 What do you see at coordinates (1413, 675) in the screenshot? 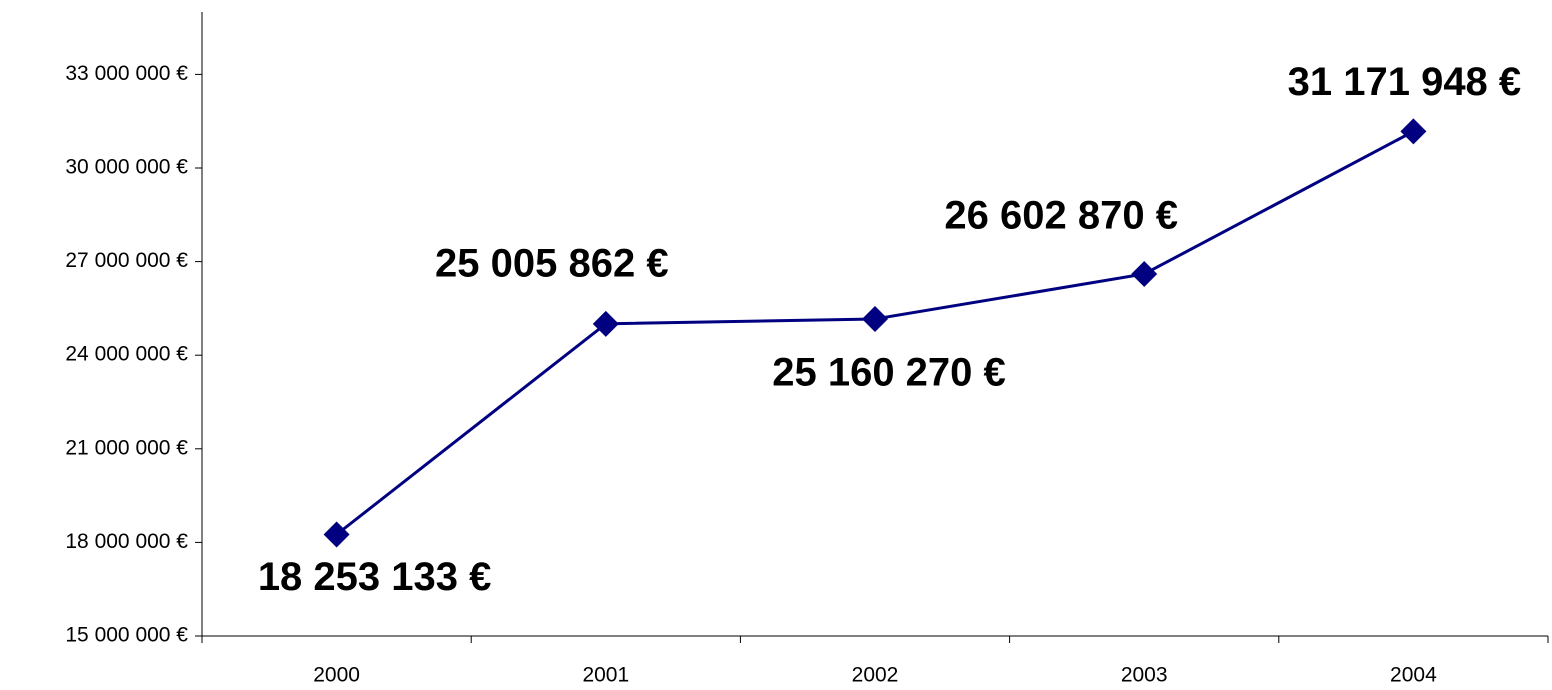
I see `x-tick-label: 2004` at bounding box center [1413, 675].